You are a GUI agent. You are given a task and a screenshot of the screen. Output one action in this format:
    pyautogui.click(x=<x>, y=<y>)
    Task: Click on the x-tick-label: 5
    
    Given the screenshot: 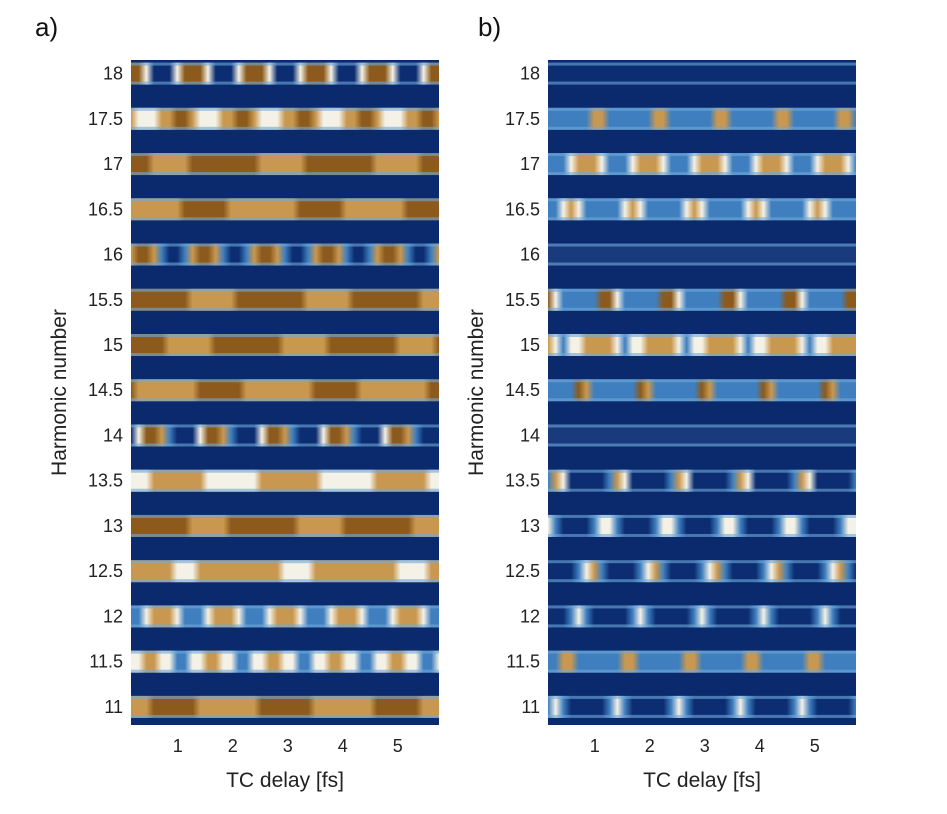 What is the action you would take?
    pyautogui.click(x=398, y=746)
    